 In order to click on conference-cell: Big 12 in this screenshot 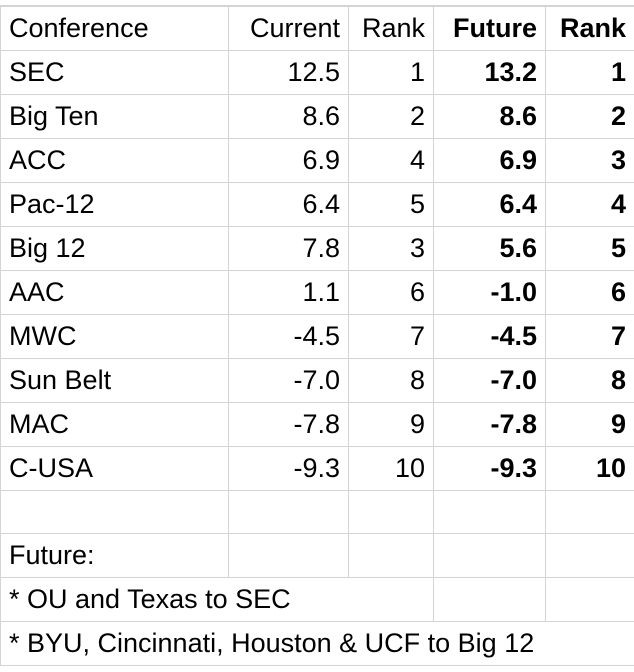, I will do `click(114, 248)`.